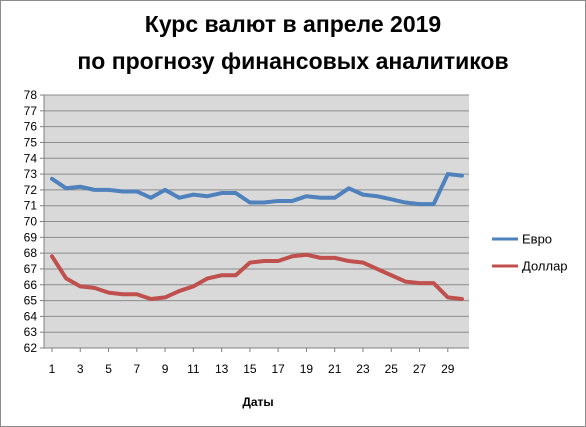 The width and height of the screenshot is (586, 427). Describe the element at coordinates (420, 369) in the screenshot. I see `x-tick-label: 27` at that location.